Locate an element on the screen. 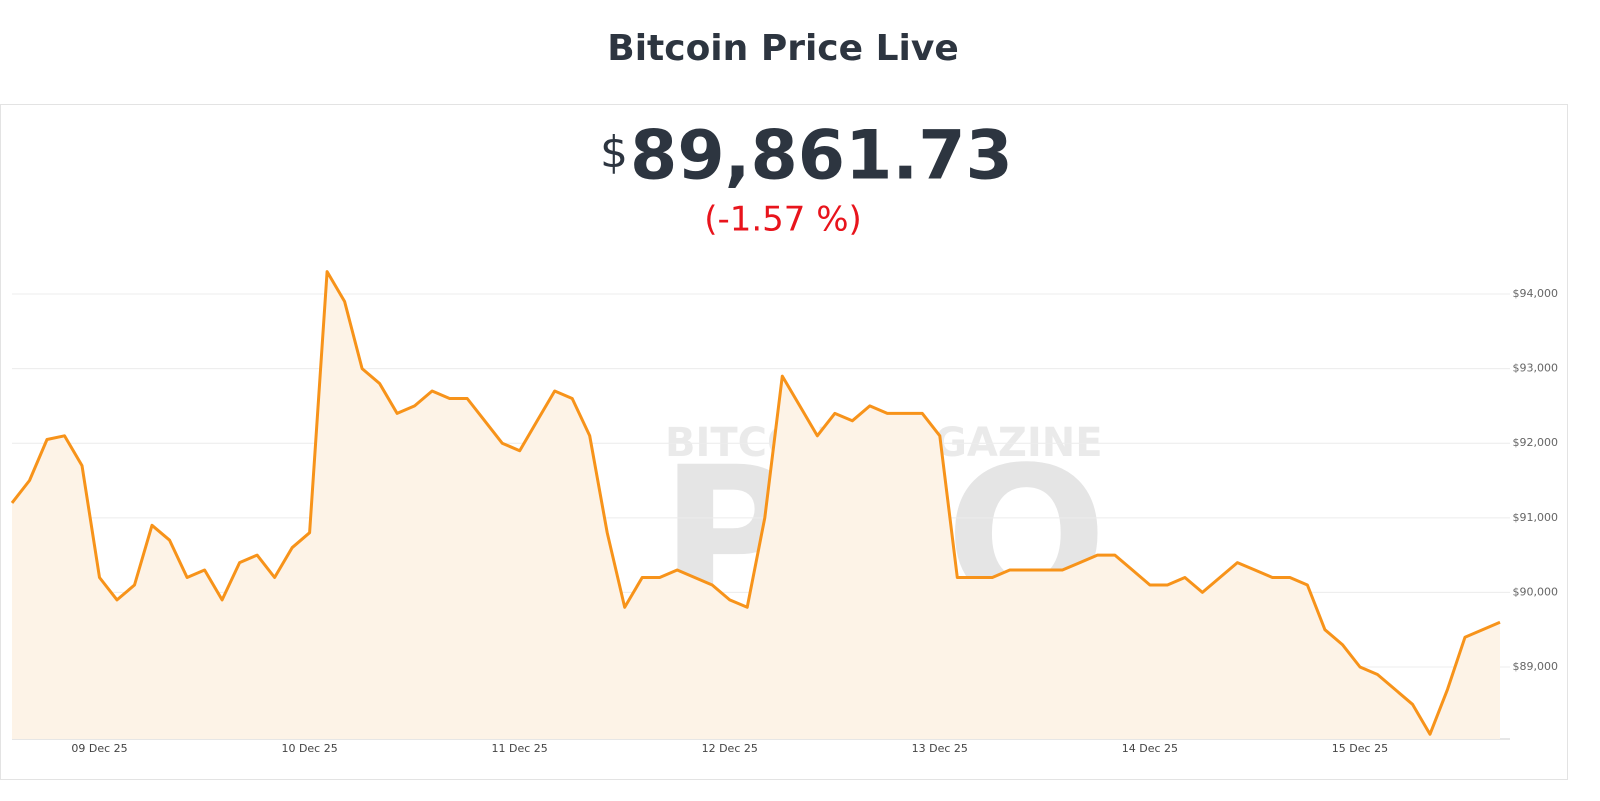 The image size is (1600, 801). x-tick-label: 12 Dec 25 is located at coordinates (730, 748).